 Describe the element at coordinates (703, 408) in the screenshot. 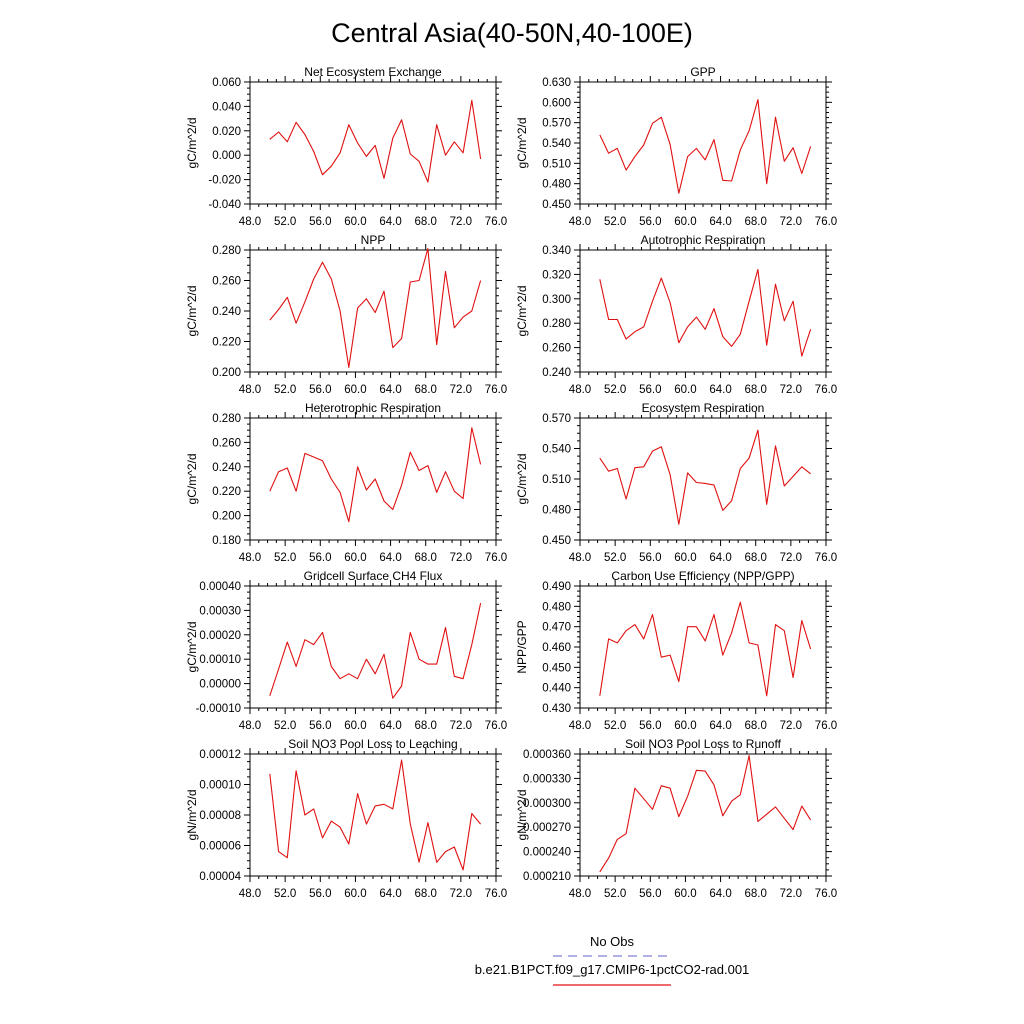

I see `panel-title: Ecosystem Respiration` at that location.